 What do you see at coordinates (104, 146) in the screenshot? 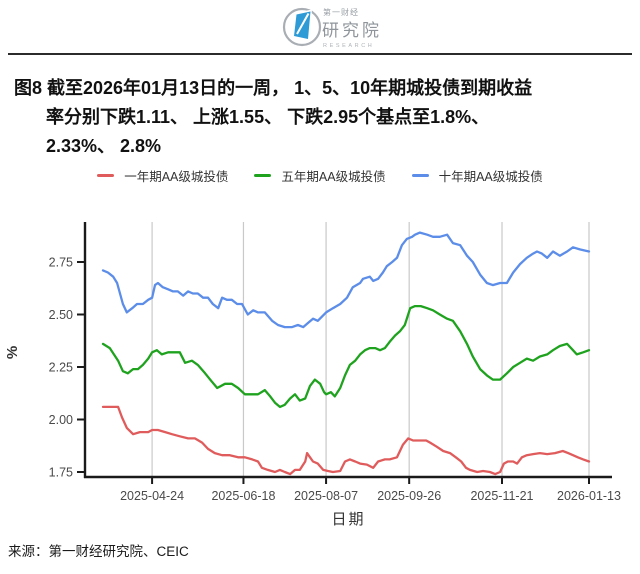
I see `figure-title-line-3: 2.33%、 2.8%` at bounding box center [104, 146].